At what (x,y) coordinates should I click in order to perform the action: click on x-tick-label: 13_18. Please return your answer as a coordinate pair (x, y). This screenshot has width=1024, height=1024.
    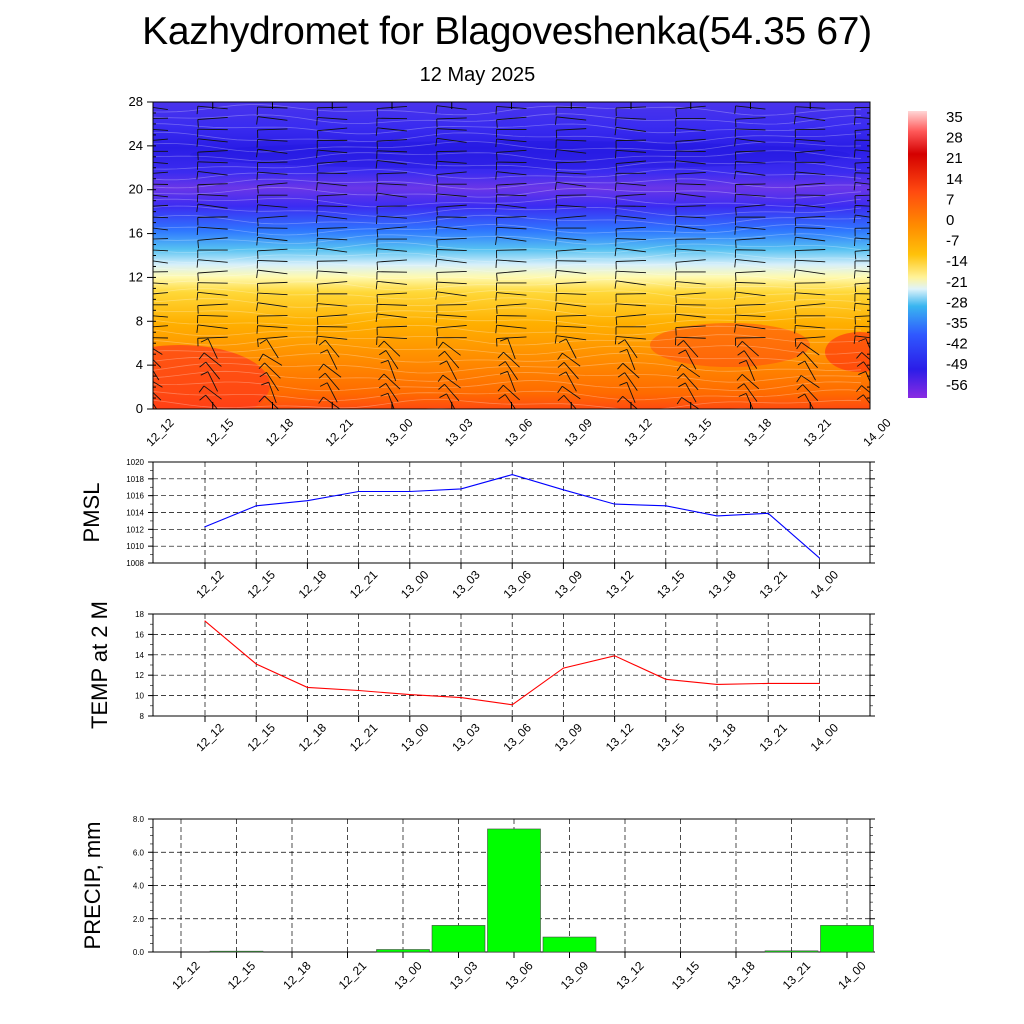
    Looking at the image, I should click on (758, 432).